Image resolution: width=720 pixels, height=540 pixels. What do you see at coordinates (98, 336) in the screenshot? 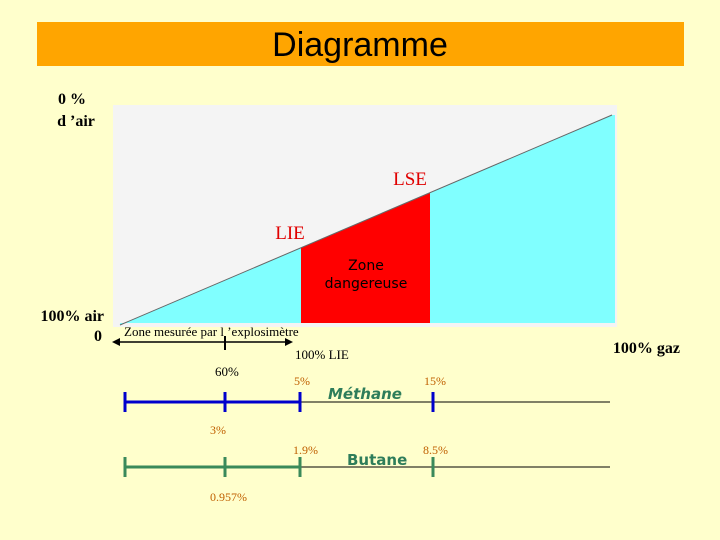
I see `left-label: 0` at bounding box center [98, 336].